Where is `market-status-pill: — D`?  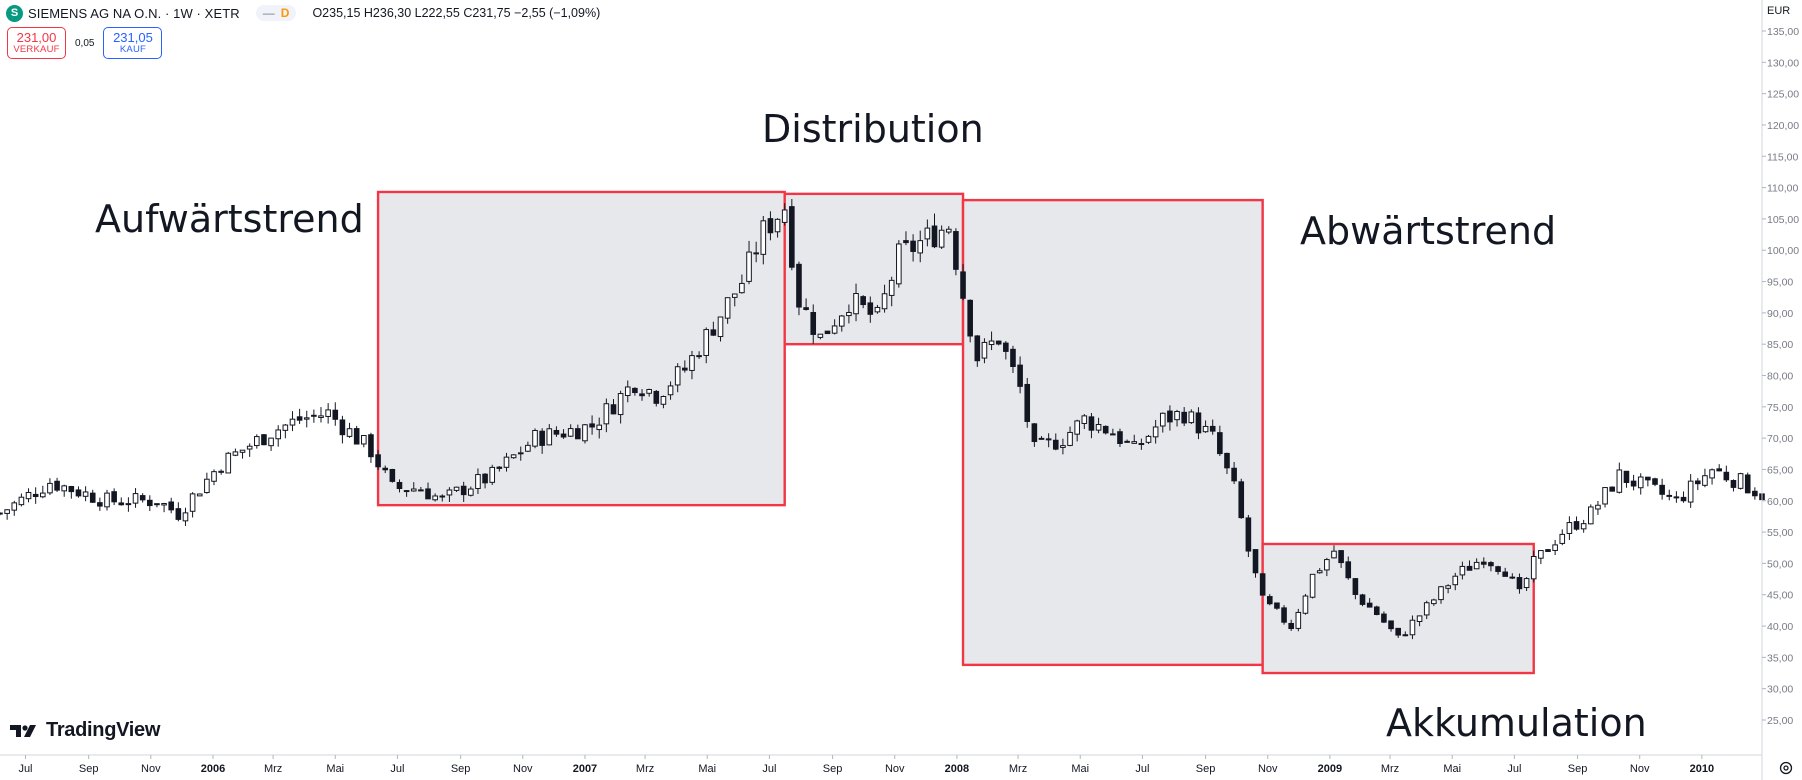
market-status-pill: — D is located at coordinates (276, 13).